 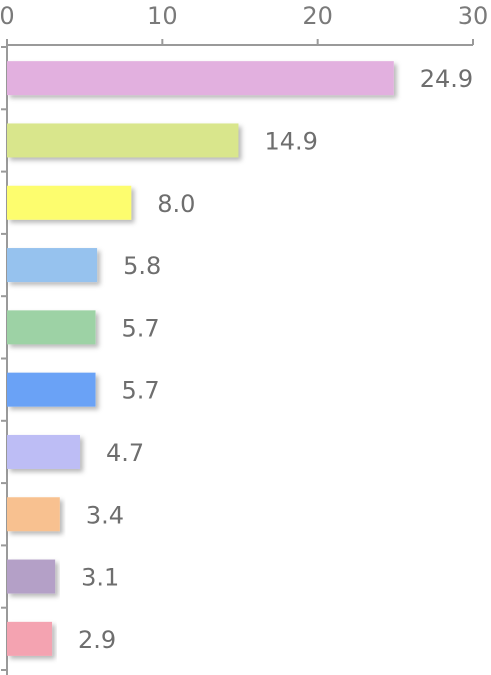 What do you see at coordinates (100, 578) in the screenshot?
I see `data-label: 3.1` at bounding box center [100, 578].